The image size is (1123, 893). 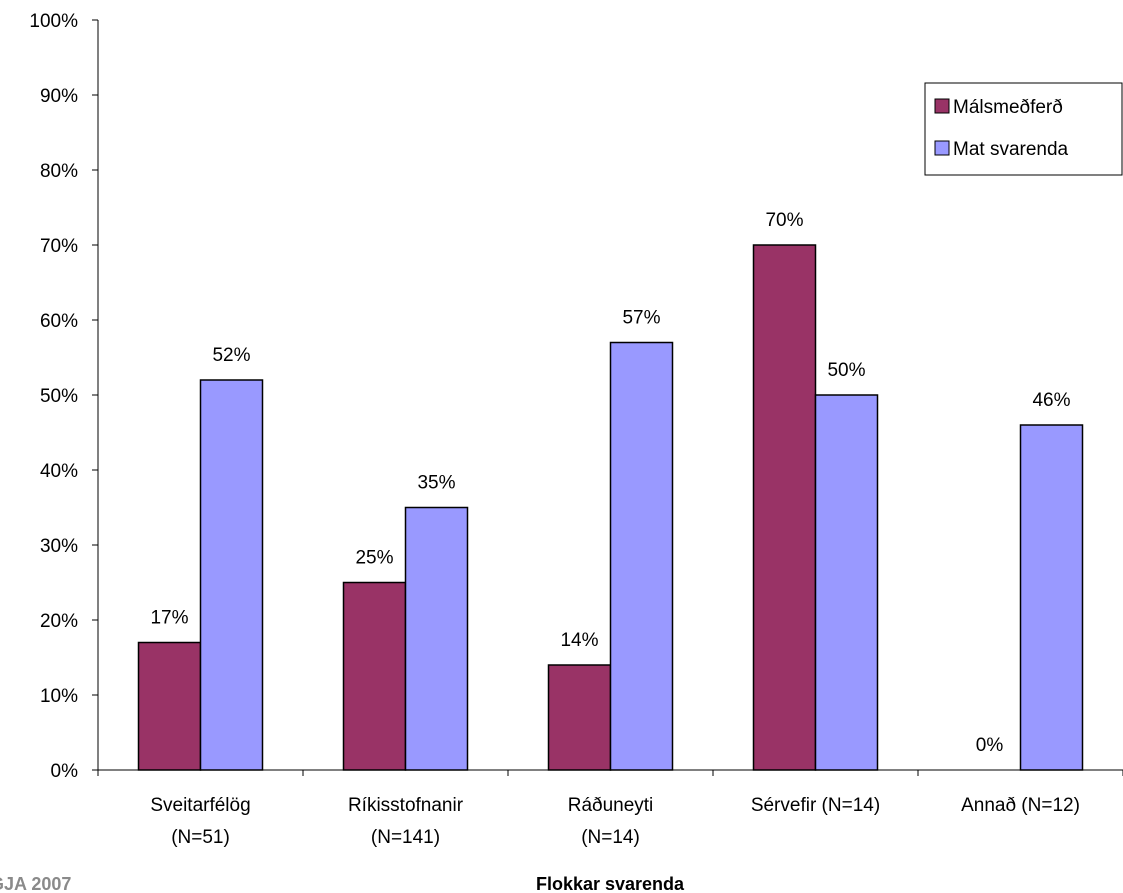 I want to click on data-label: 70%, so click(x=784, y=220).